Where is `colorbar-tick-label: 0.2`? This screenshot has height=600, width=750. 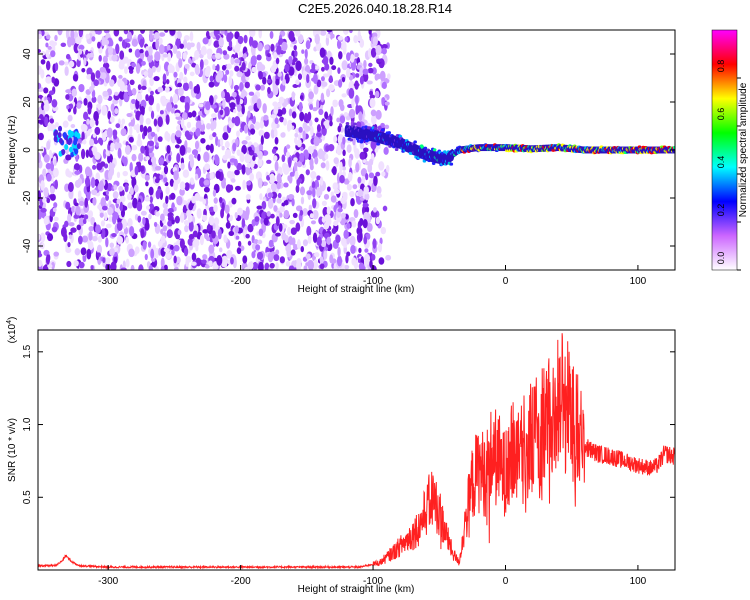
colorbar-tick-label: 0.2 is located at coordinates (721, 210).